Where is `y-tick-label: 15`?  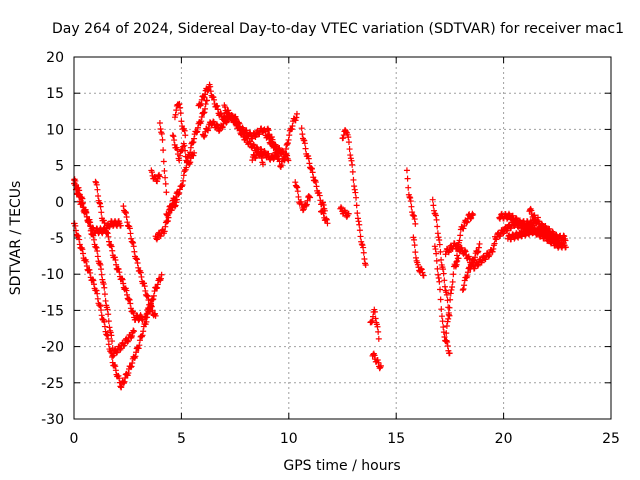
y-tick-label: 15 is located at coordinates (55, 94).